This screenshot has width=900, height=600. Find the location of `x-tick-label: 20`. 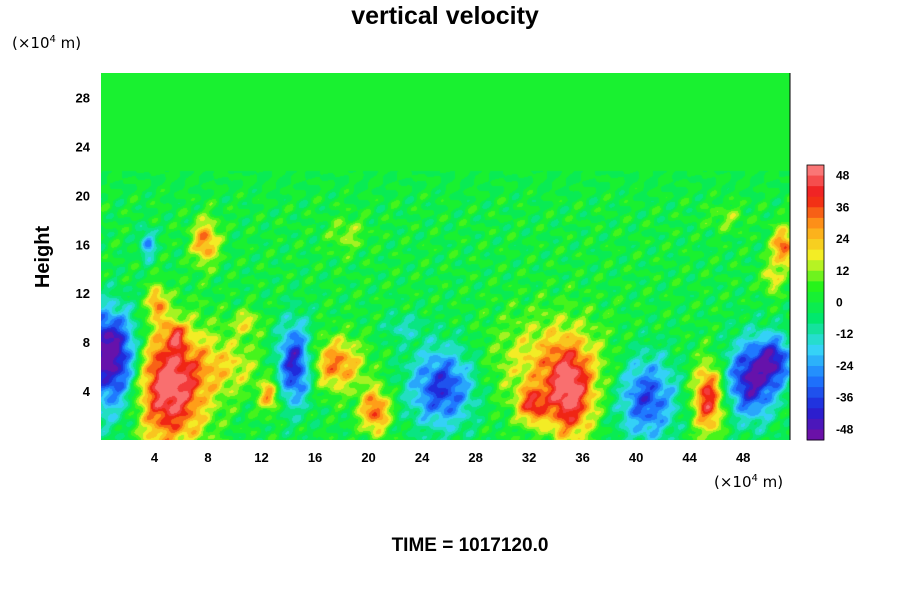

x-tick-label: 20 is located at coordinates (368, 457).